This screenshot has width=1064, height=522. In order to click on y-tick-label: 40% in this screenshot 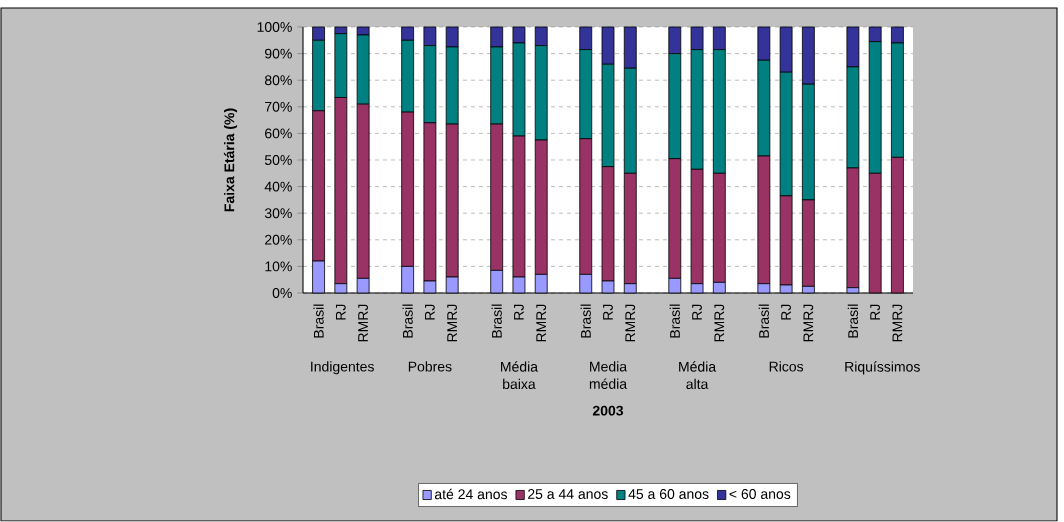, I will do `click(278, 186)`.